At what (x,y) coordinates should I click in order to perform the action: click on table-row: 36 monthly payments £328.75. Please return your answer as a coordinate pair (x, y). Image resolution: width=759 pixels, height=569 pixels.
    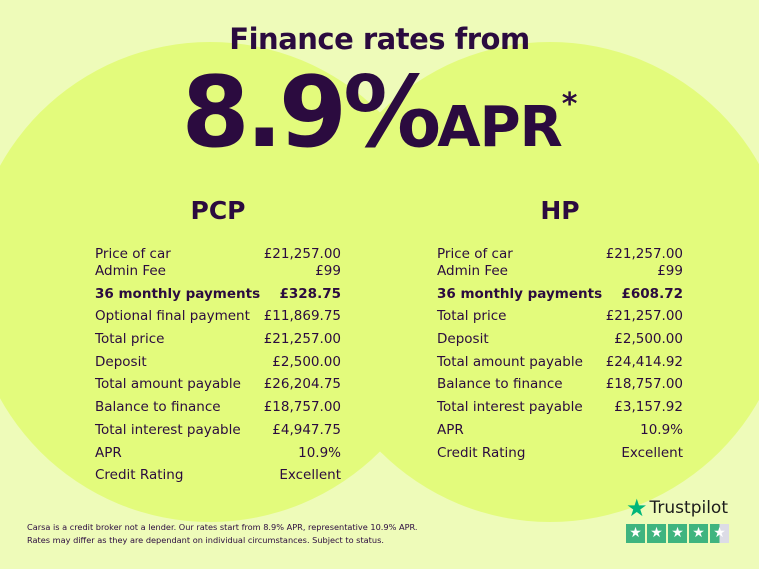
    Looking at the image, I should click on (218, 296).